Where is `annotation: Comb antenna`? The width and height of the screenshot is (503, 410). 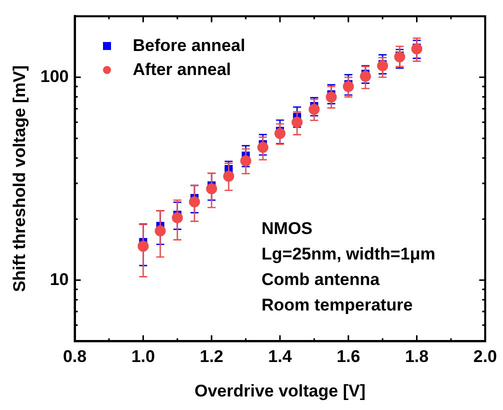
annotation: Comb antenna is located at coordinates (321, 279).